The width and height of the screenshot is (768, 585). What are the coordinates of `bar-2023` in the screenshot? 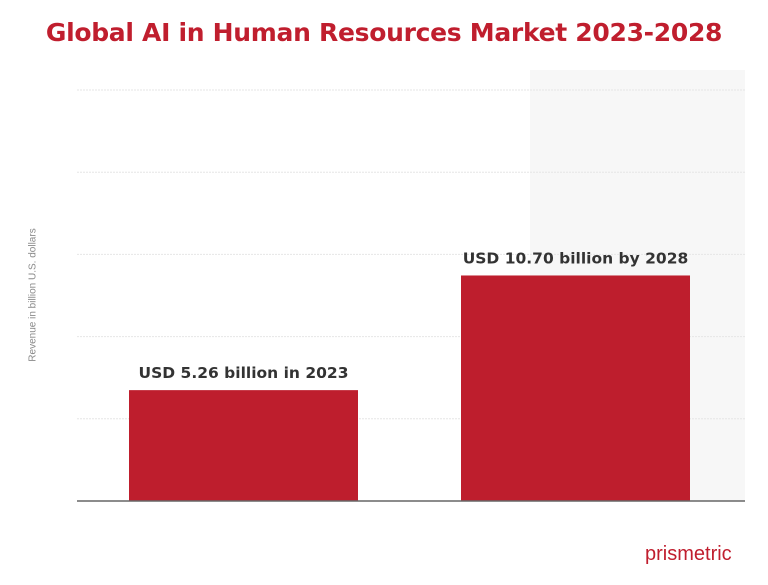 It's located at (243, 445).